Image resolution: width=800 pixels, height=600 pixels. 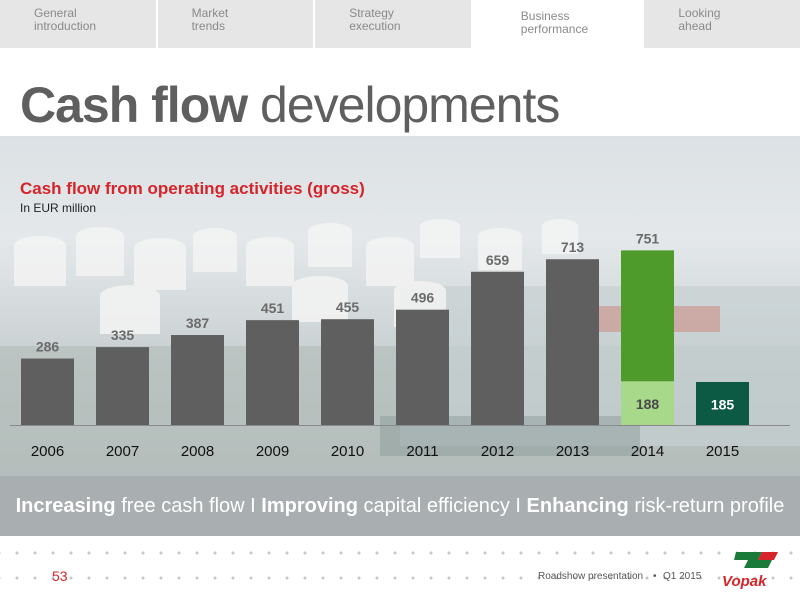 What do you see at coordinates (498, 260) in the screenshot?
I see `bar-value-label-2012: 659` at bounding box center [498, 260].